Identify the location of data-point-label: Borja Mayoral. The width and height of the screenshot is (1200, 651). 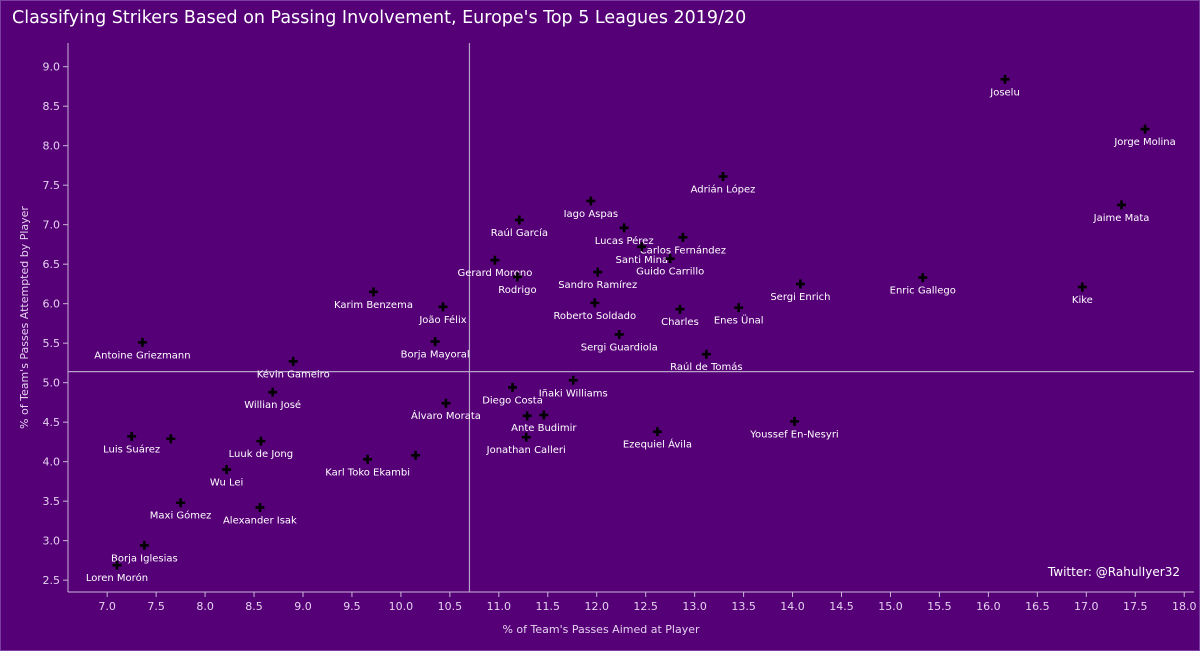
(435, 355).